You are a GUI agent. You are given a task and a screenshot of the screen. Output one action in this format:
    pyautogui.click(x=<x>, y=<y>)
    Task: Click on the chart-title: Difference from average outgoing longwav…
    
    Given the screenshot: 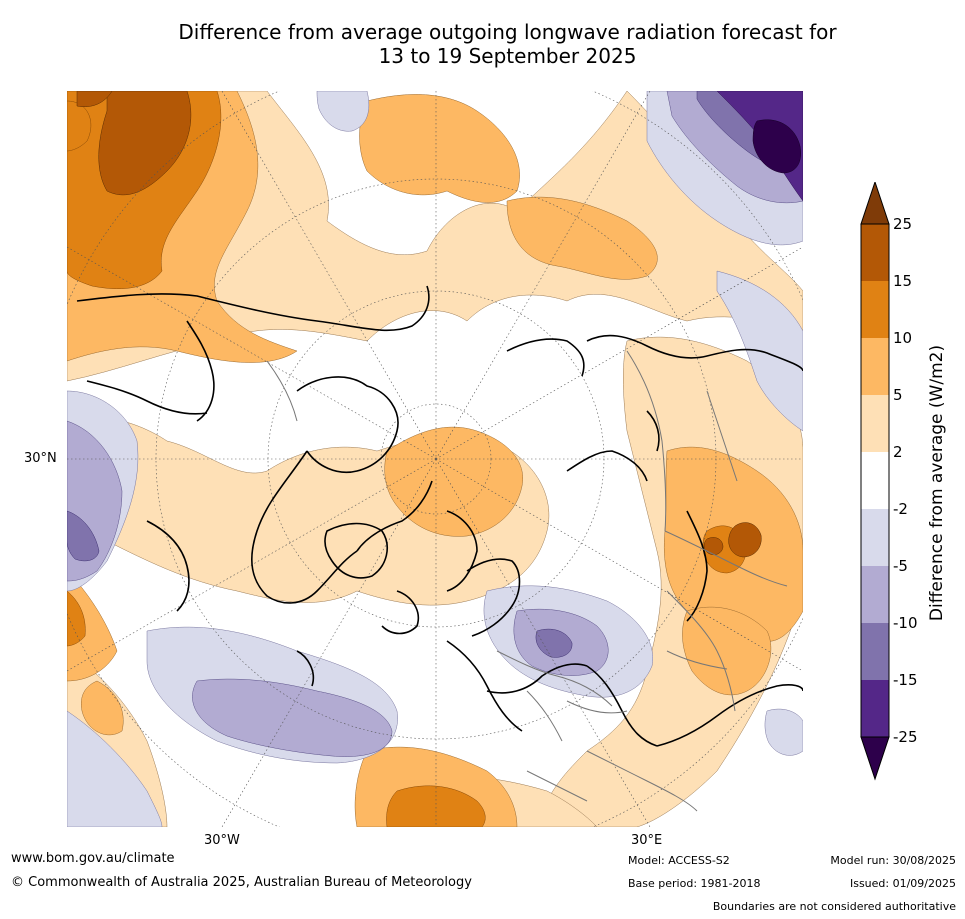 What is the action you would take?
    pyautogui.click(x=507, y=44)
    